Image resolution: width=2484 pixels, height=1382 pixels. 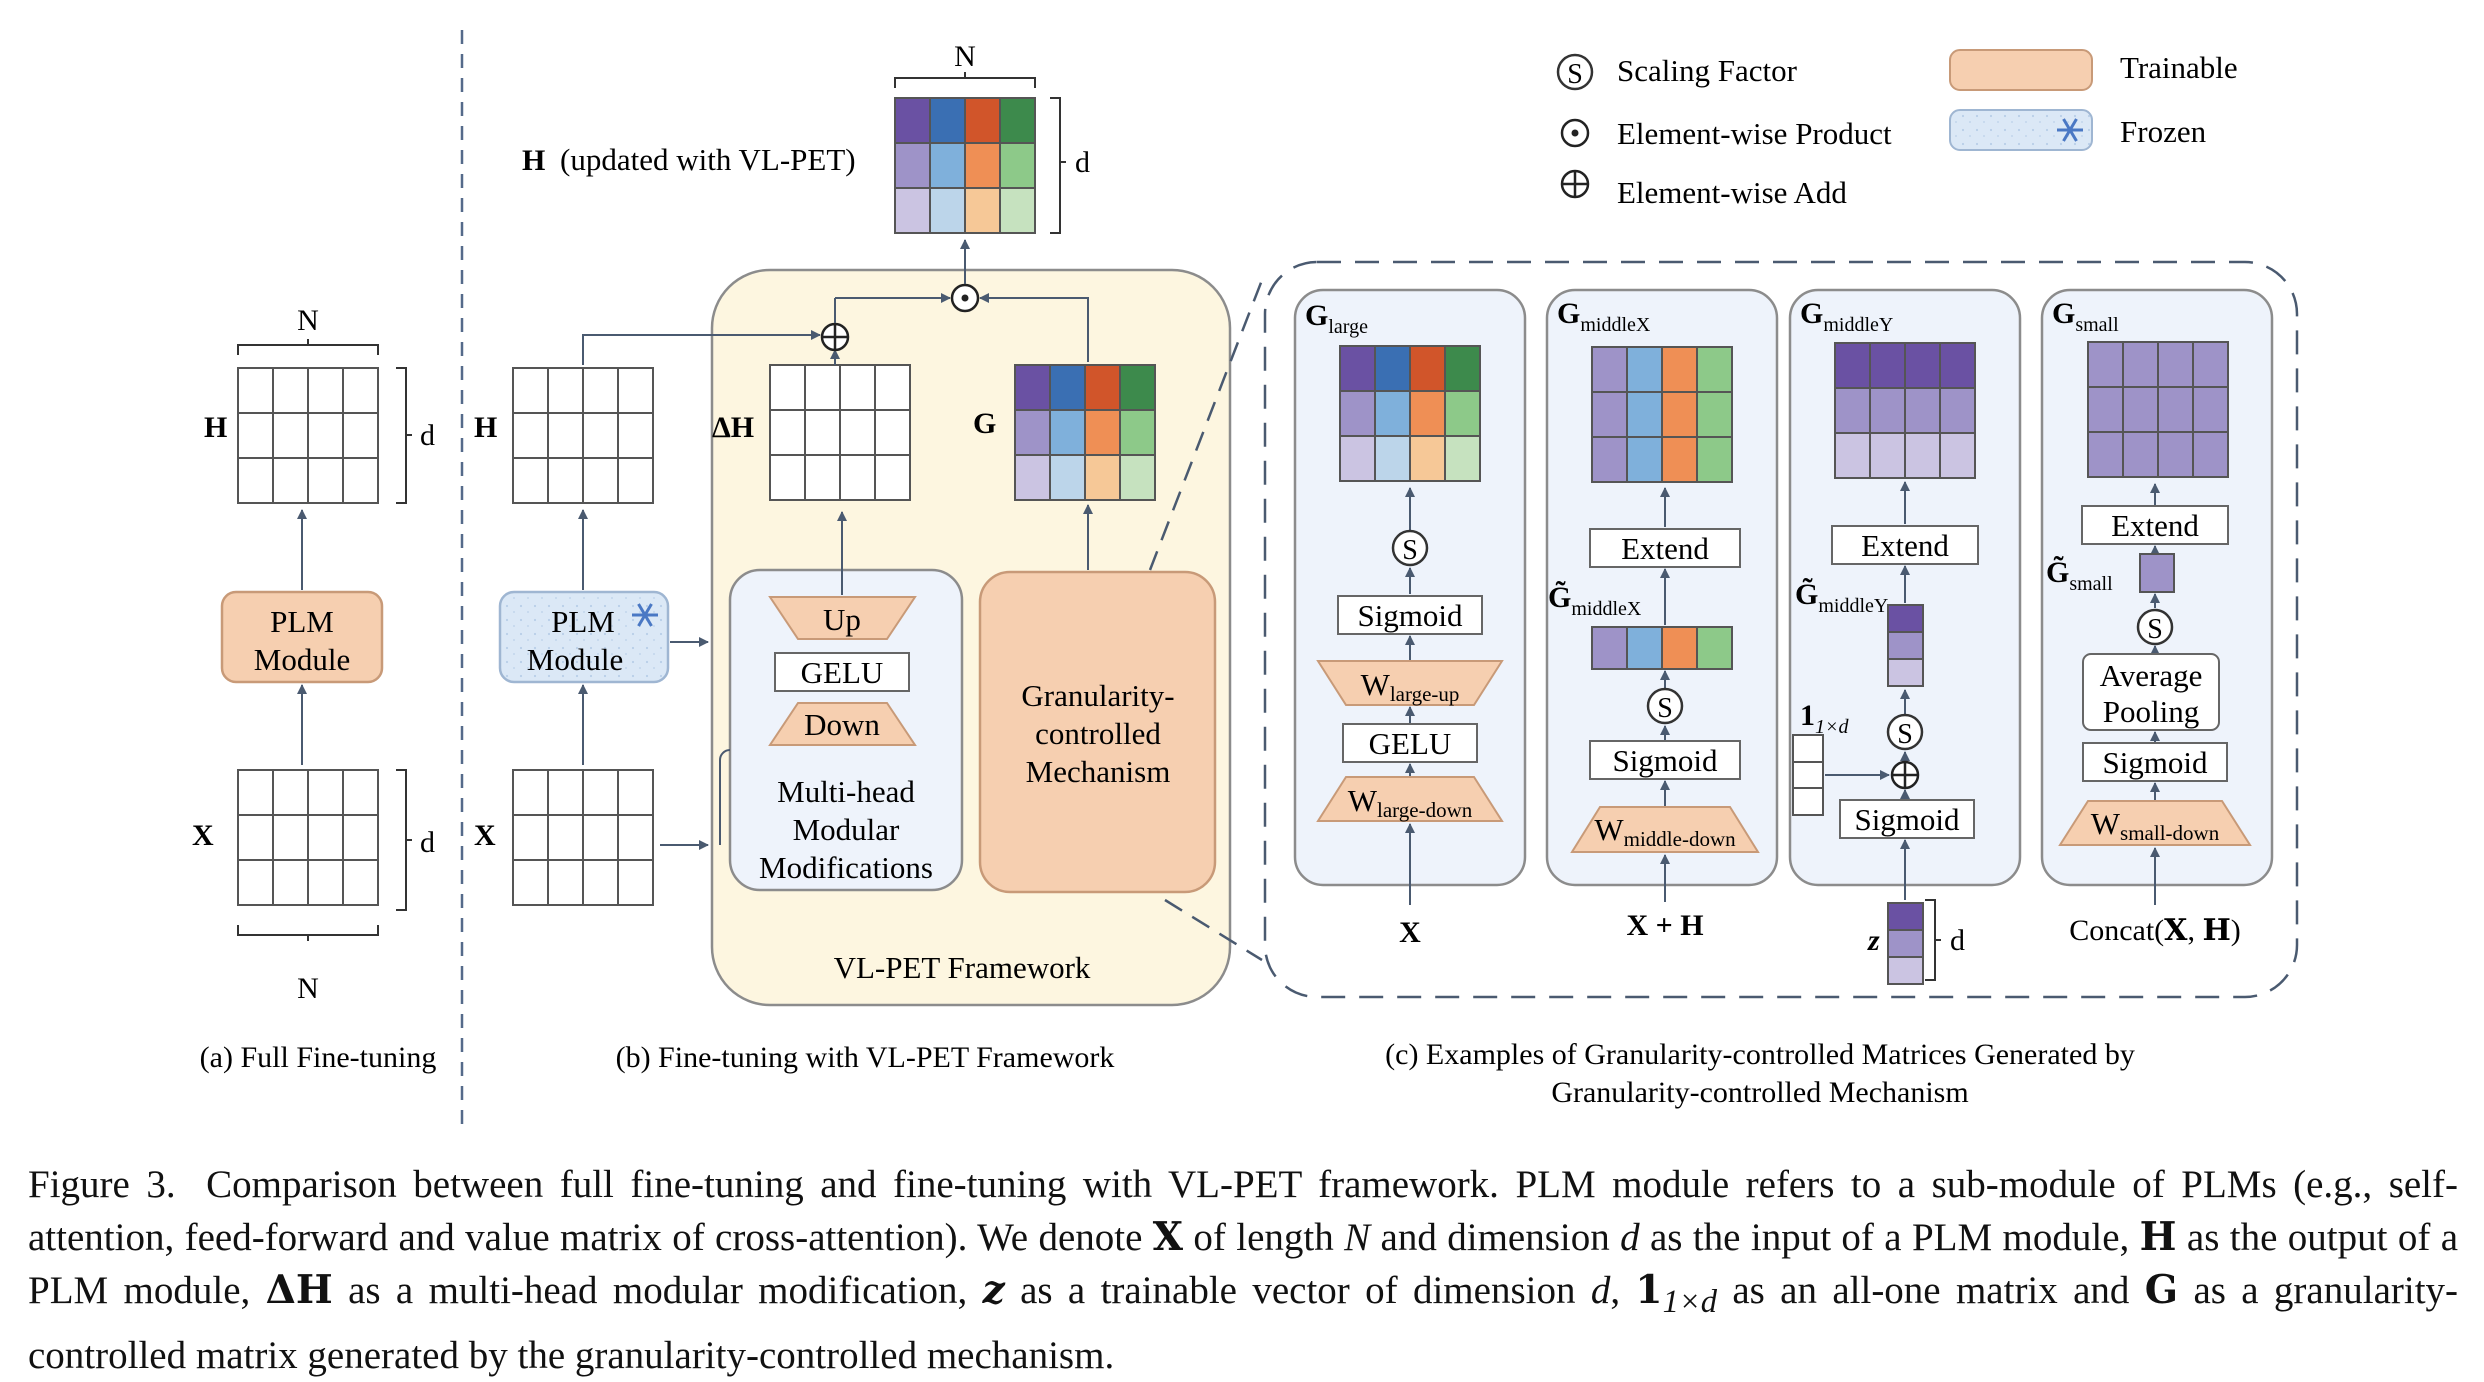 I want to click on label-x-b: X, so click(x=485, y=835).